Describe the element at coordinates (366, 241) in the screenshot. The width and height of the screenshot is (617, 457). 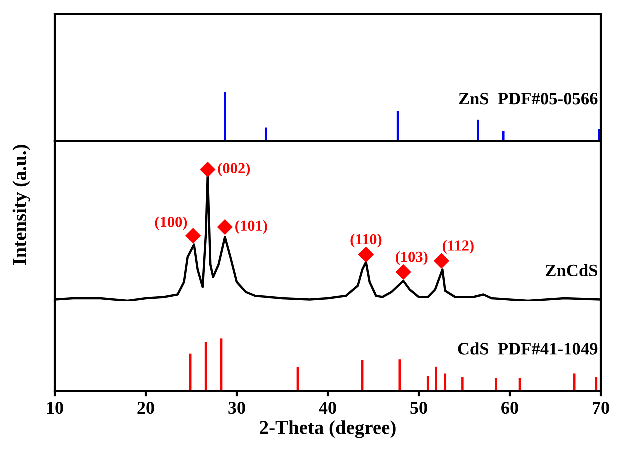
I see `annotation: (110)` at that location.